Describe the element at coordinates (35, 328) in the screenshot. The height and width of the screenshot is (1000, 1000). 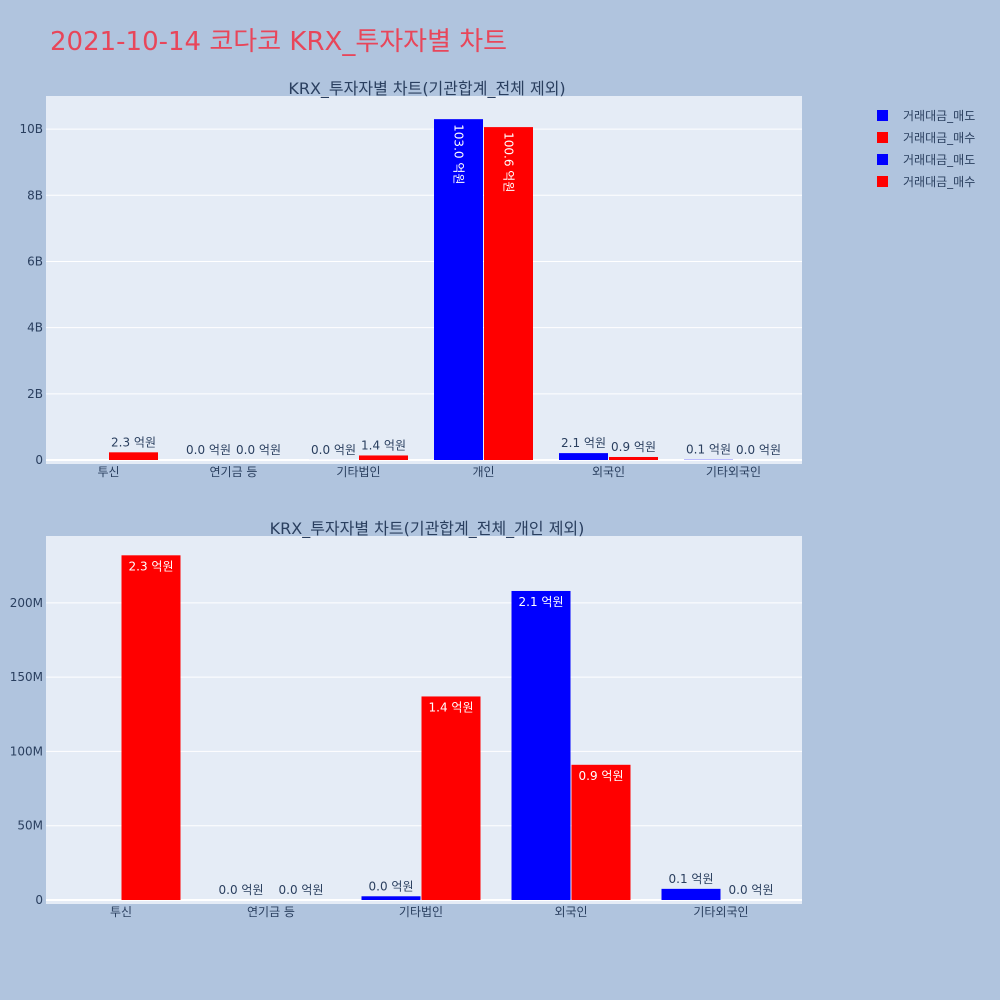
I see `y-tick-label: 4B` at that location.